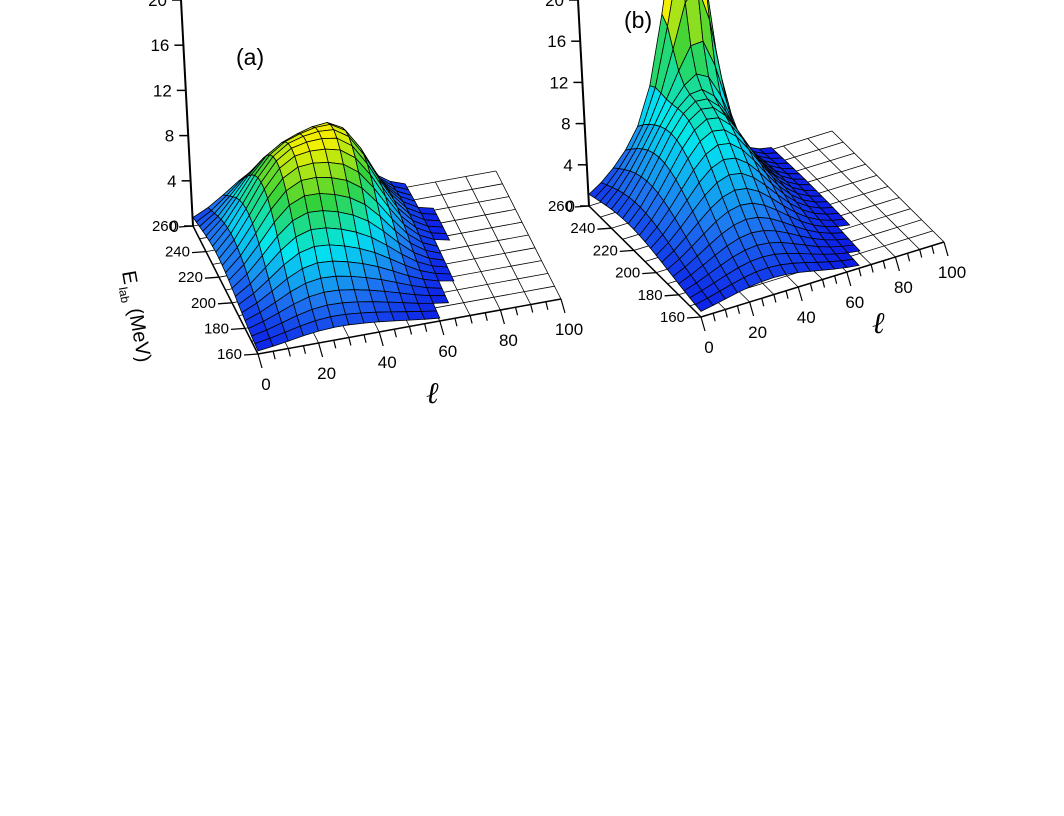 This screenshot has height=816, width=1064. Describe the element at coordinates (567, 108) in the screenshot. I see `panel-b-z-axis: 0 4 8 12 16 20` at that location.